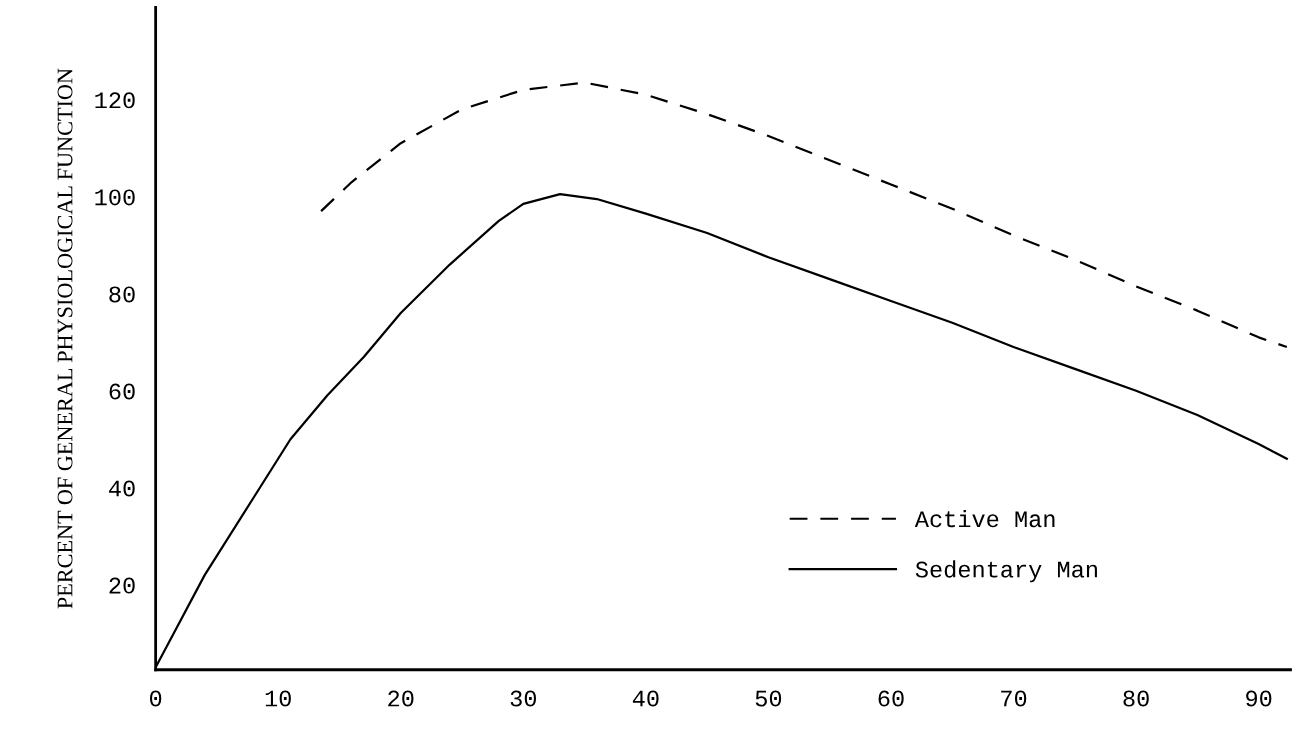 The height and width of the screenshot is (736, 1297). What do you see at coordinates (523, 698) in the screenshot?
I see `x-tick-label: 30` at bounding box center [523, 698].